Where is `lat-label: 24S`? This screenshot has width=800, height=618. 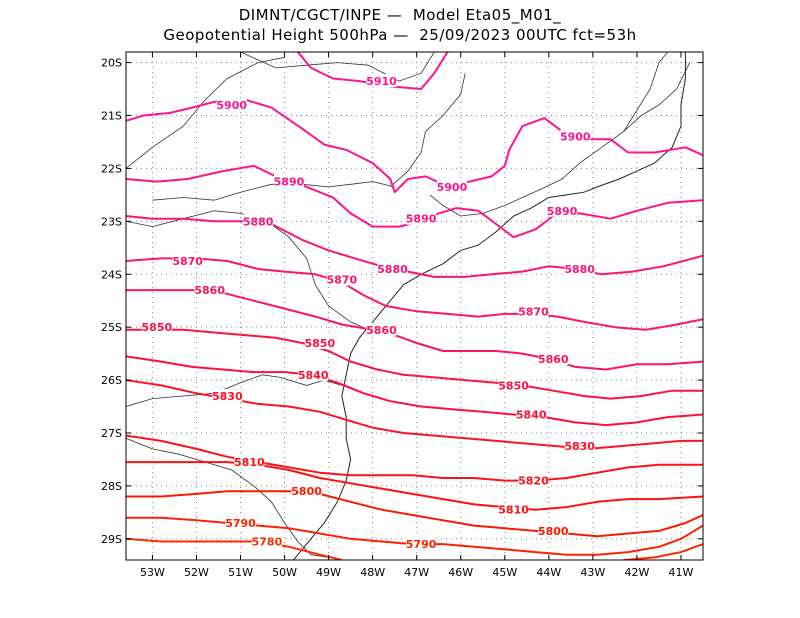
lat-label: 24S is located at coordinates (111, 274).